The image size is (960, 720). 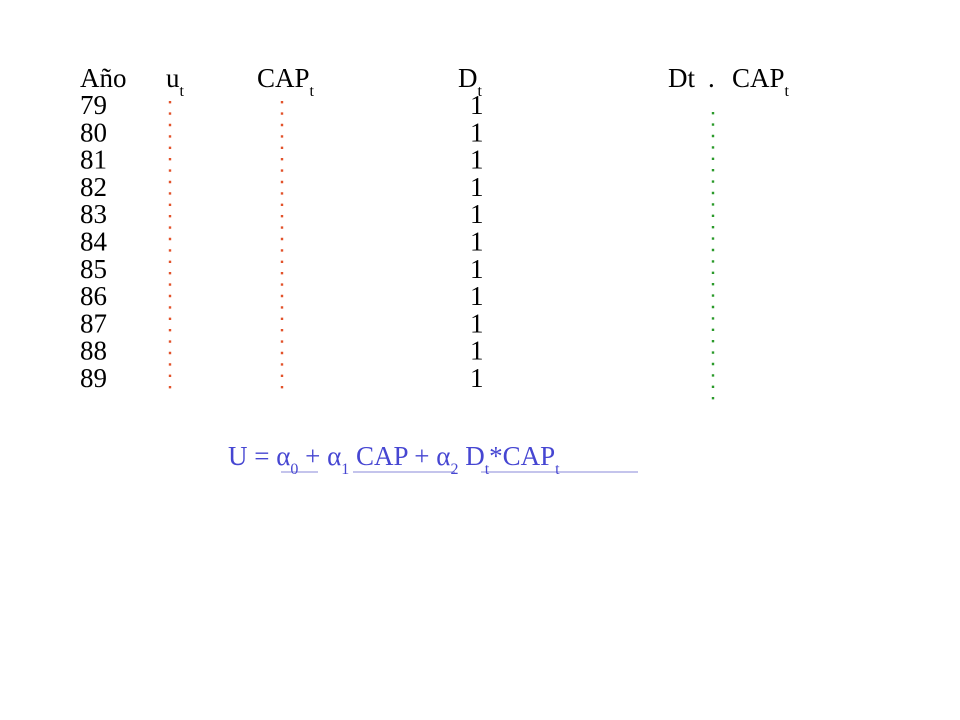 I want to click on equation-part: *CAP, so click(x=522, y=456).